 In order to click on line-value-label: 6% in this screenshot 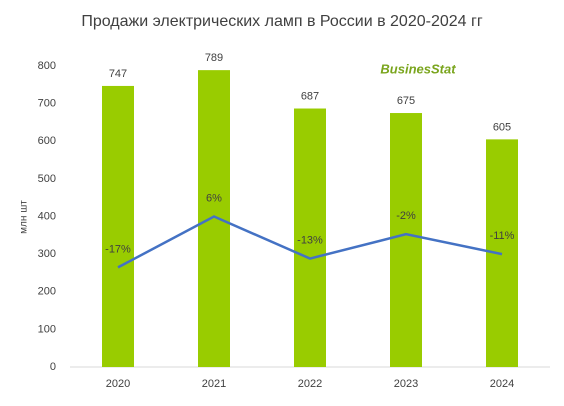, I will do `click(214, 198)`.